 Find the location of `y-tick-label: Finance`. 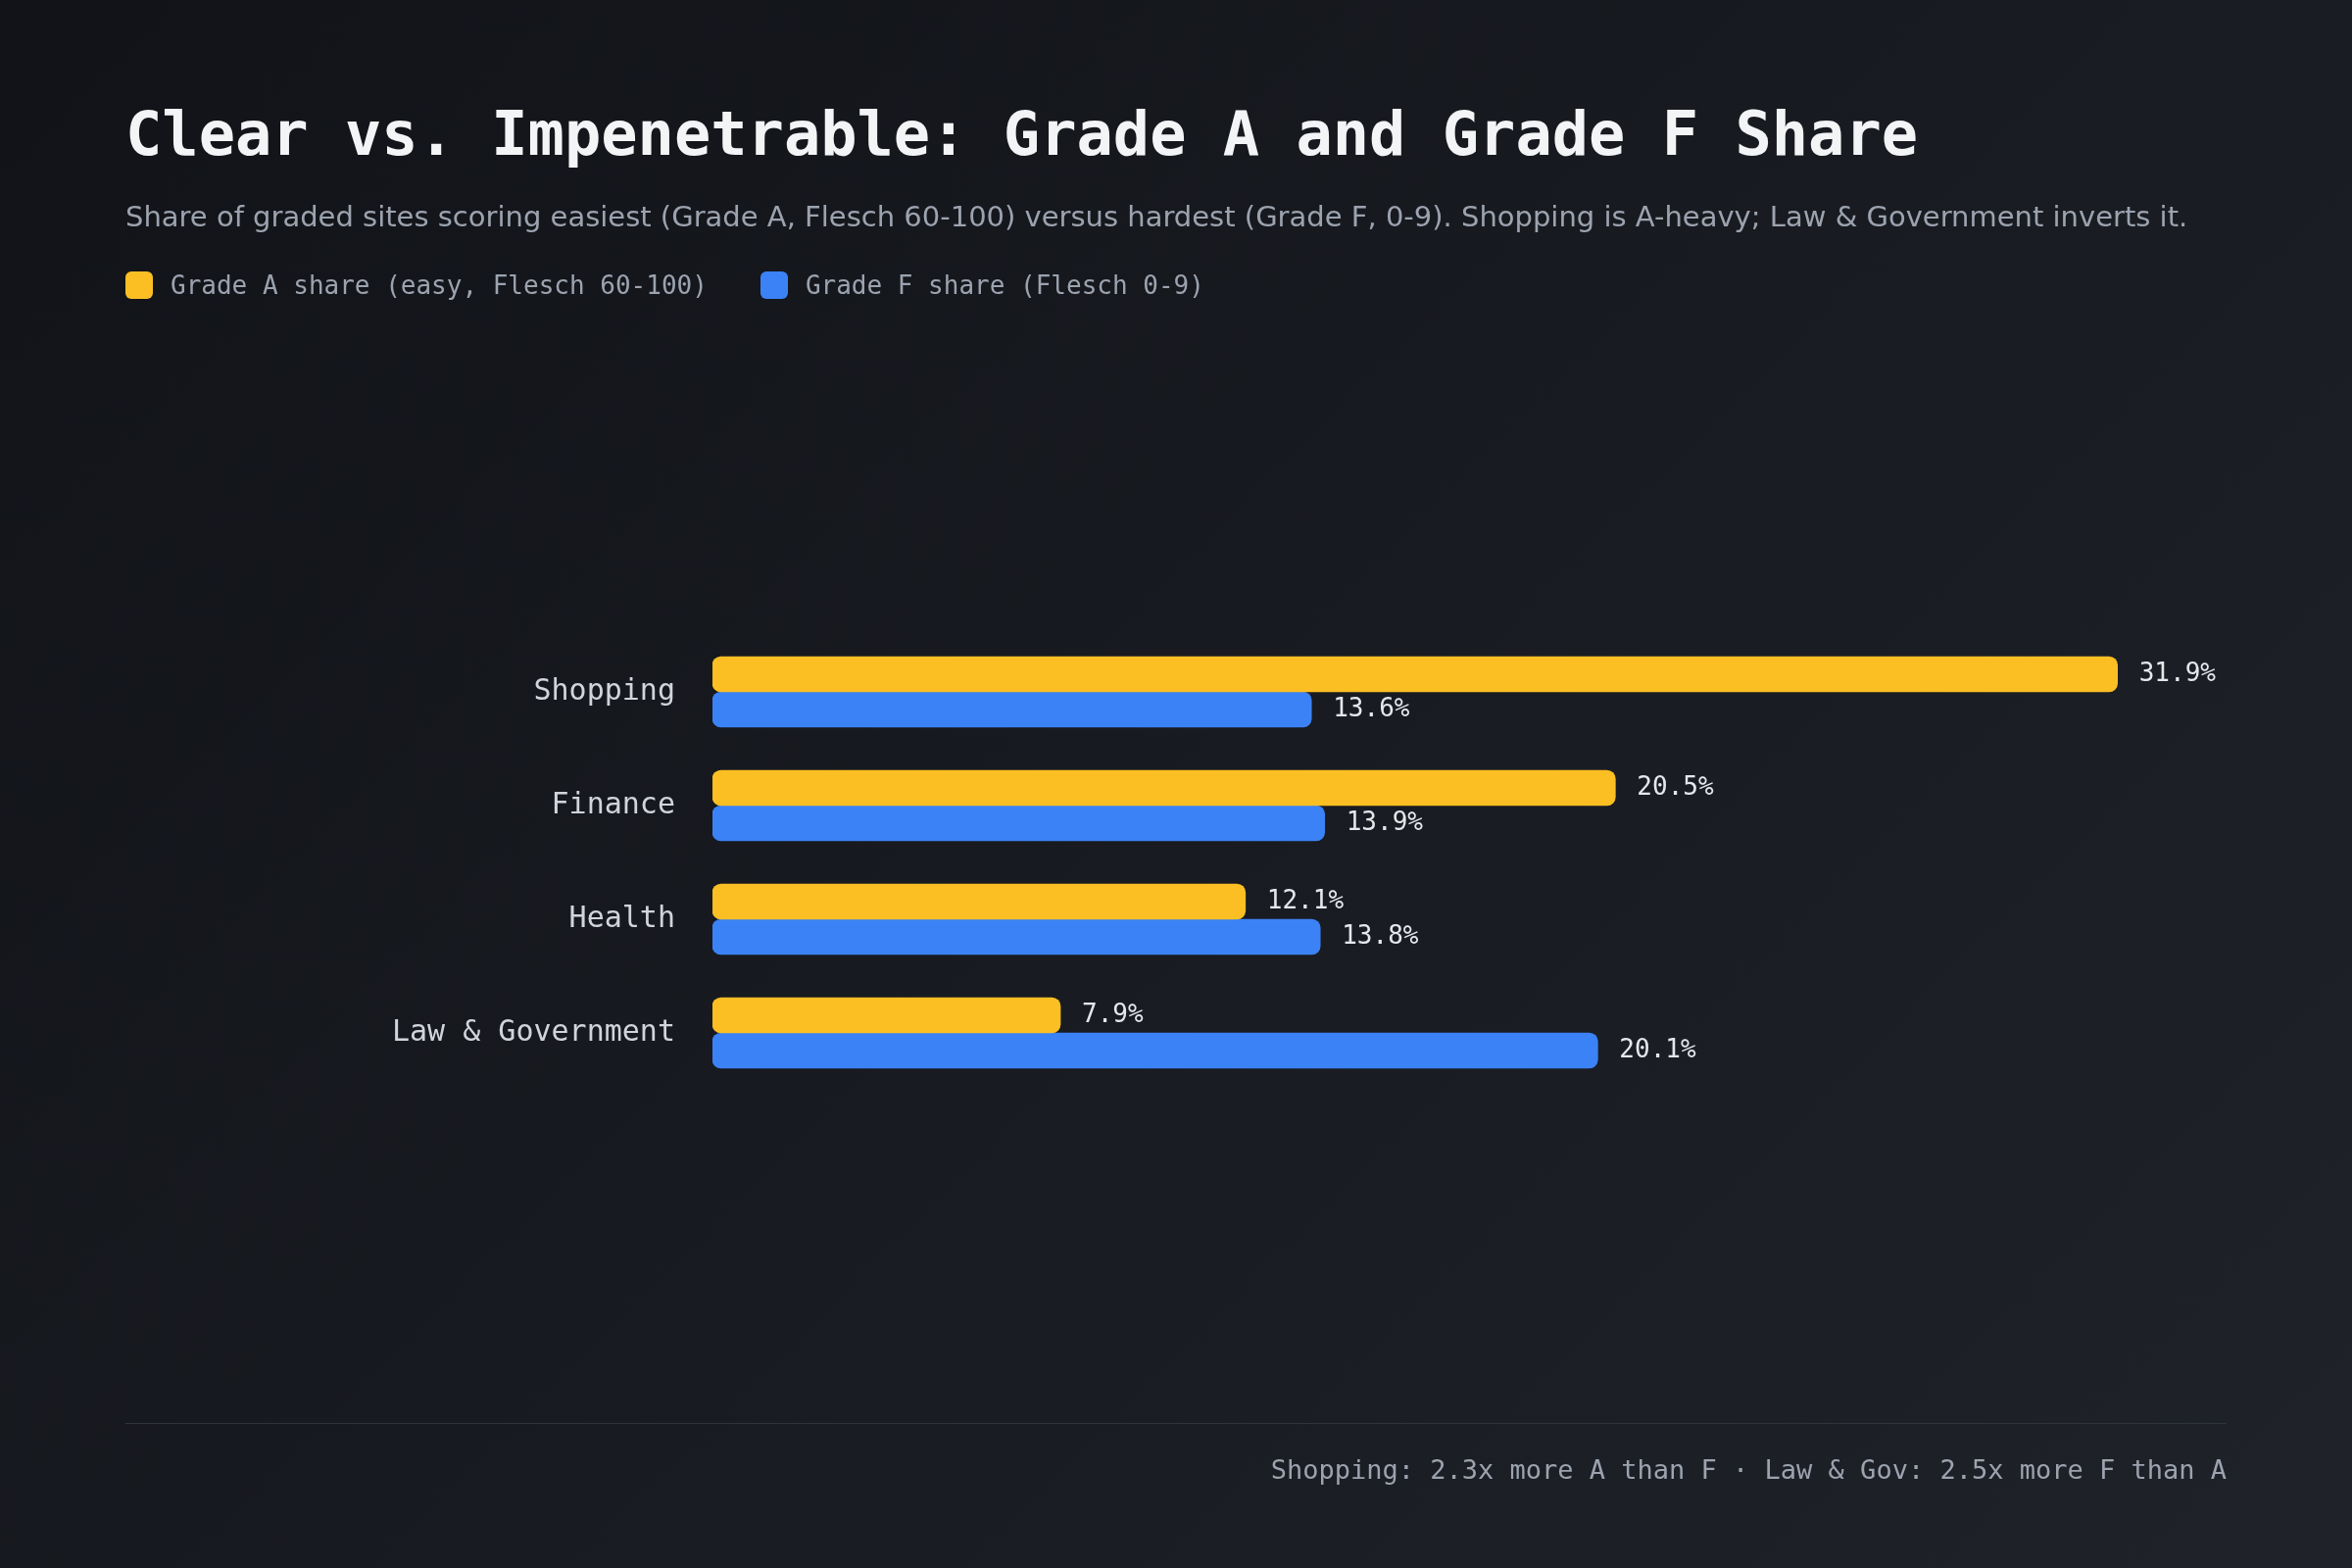

y-tick-label: Finance is located at coordinates (613, 802).